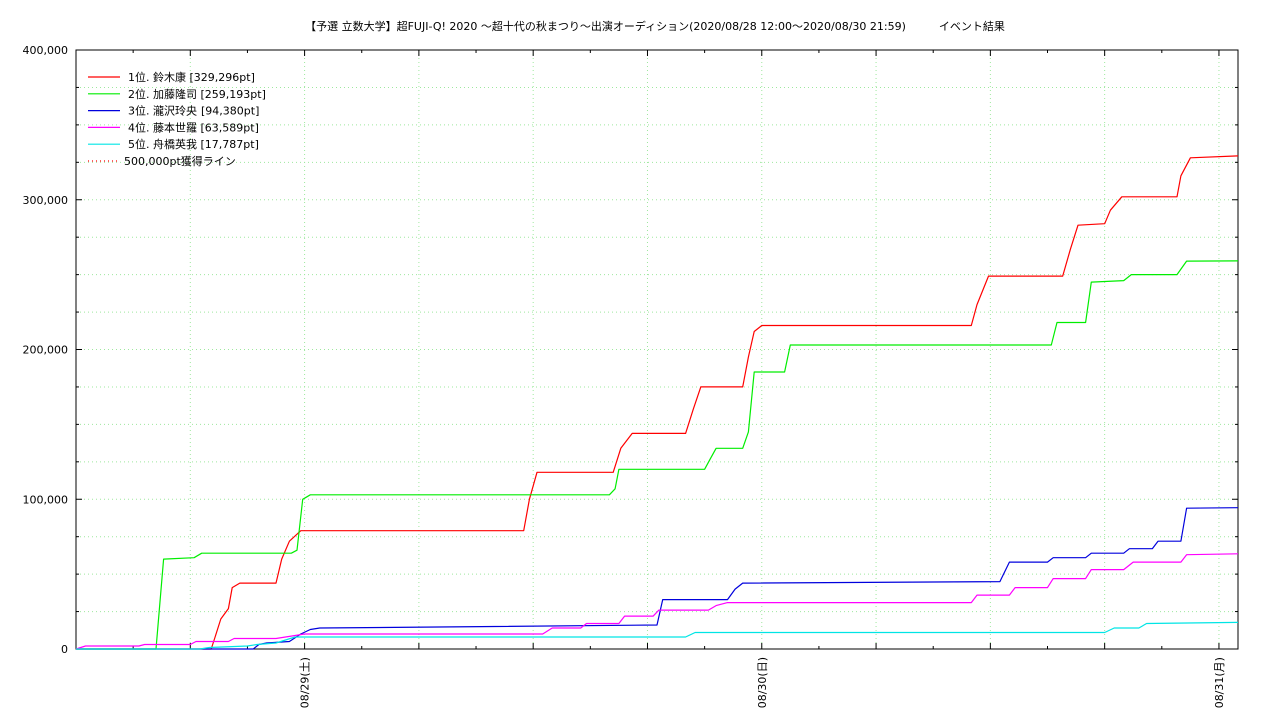 This screenshot has width=1280, height=720. I want to click on x-tick-label: 08/31(月), so click(1219, 682).